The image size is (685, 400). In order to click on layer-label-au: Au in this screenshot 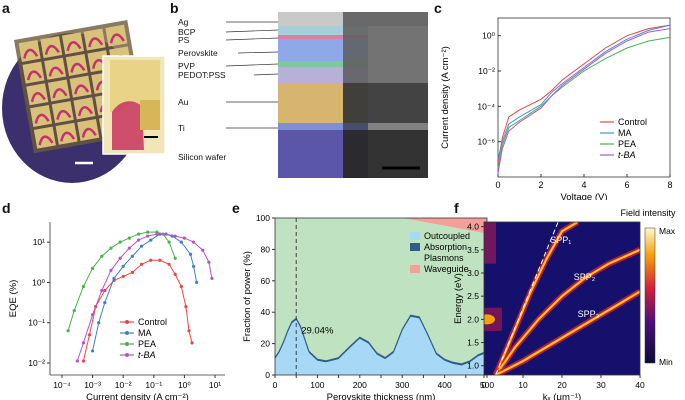, I will do `click(183, 102)`.